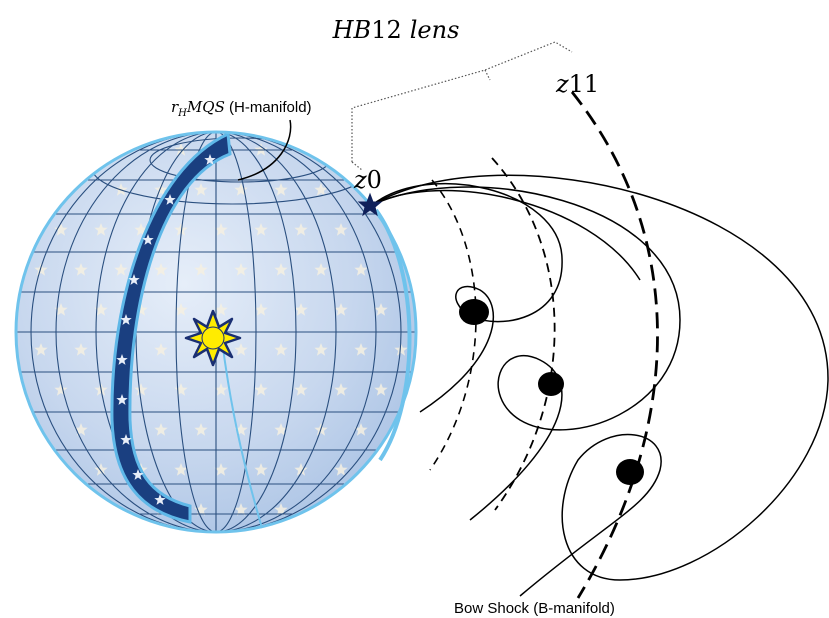  I want to click on z11-label: z11, so click(577, 84).